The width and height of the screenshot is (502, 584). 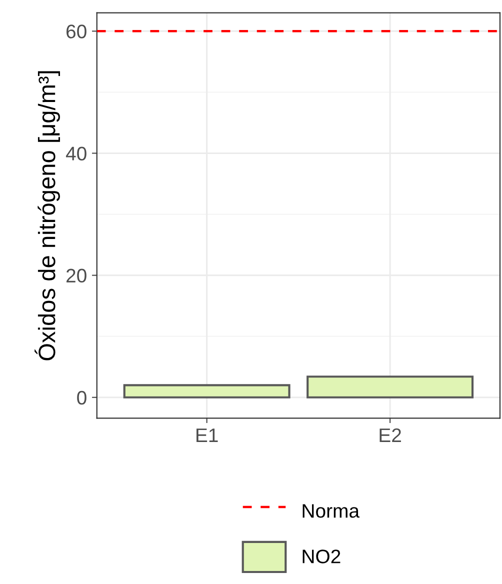 What do you see at coordinates (47, 215) in the screenshot?
I see `y-axis-title: Óxidos de nitrógeno [μg/m³]` at bounding box center [47, 215].